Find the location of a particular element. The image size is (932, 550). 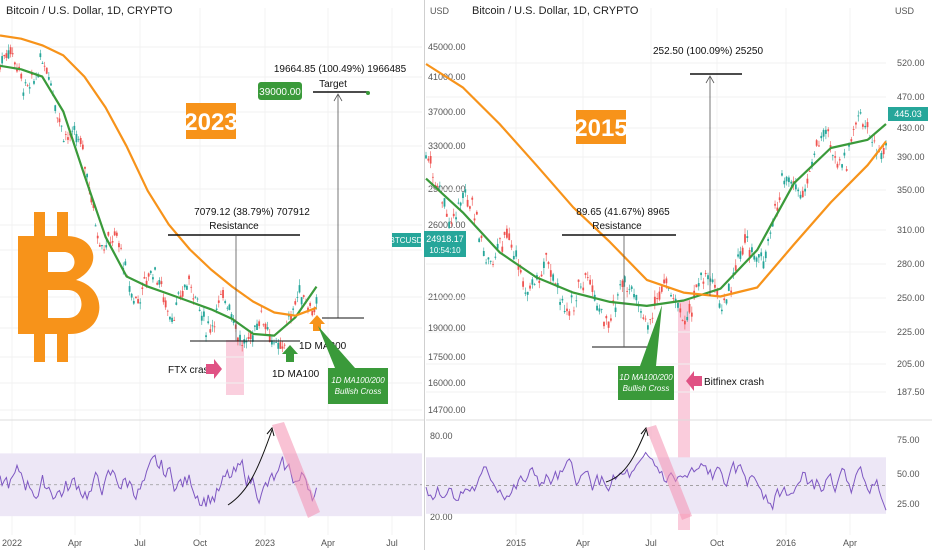

price-tick-label: 187.50 is located at coordinates (911, 392).